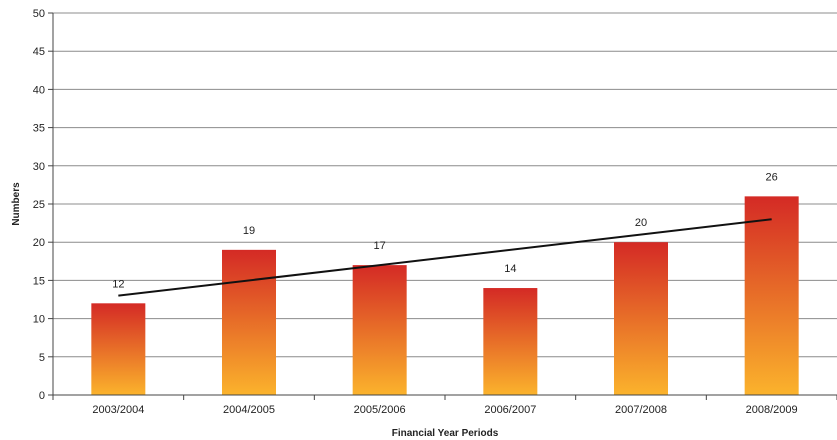  What do you see at coordinates (39, 243) in the screenshot?
I see `y-tick-label: 20` at bounding box center [39, 243].